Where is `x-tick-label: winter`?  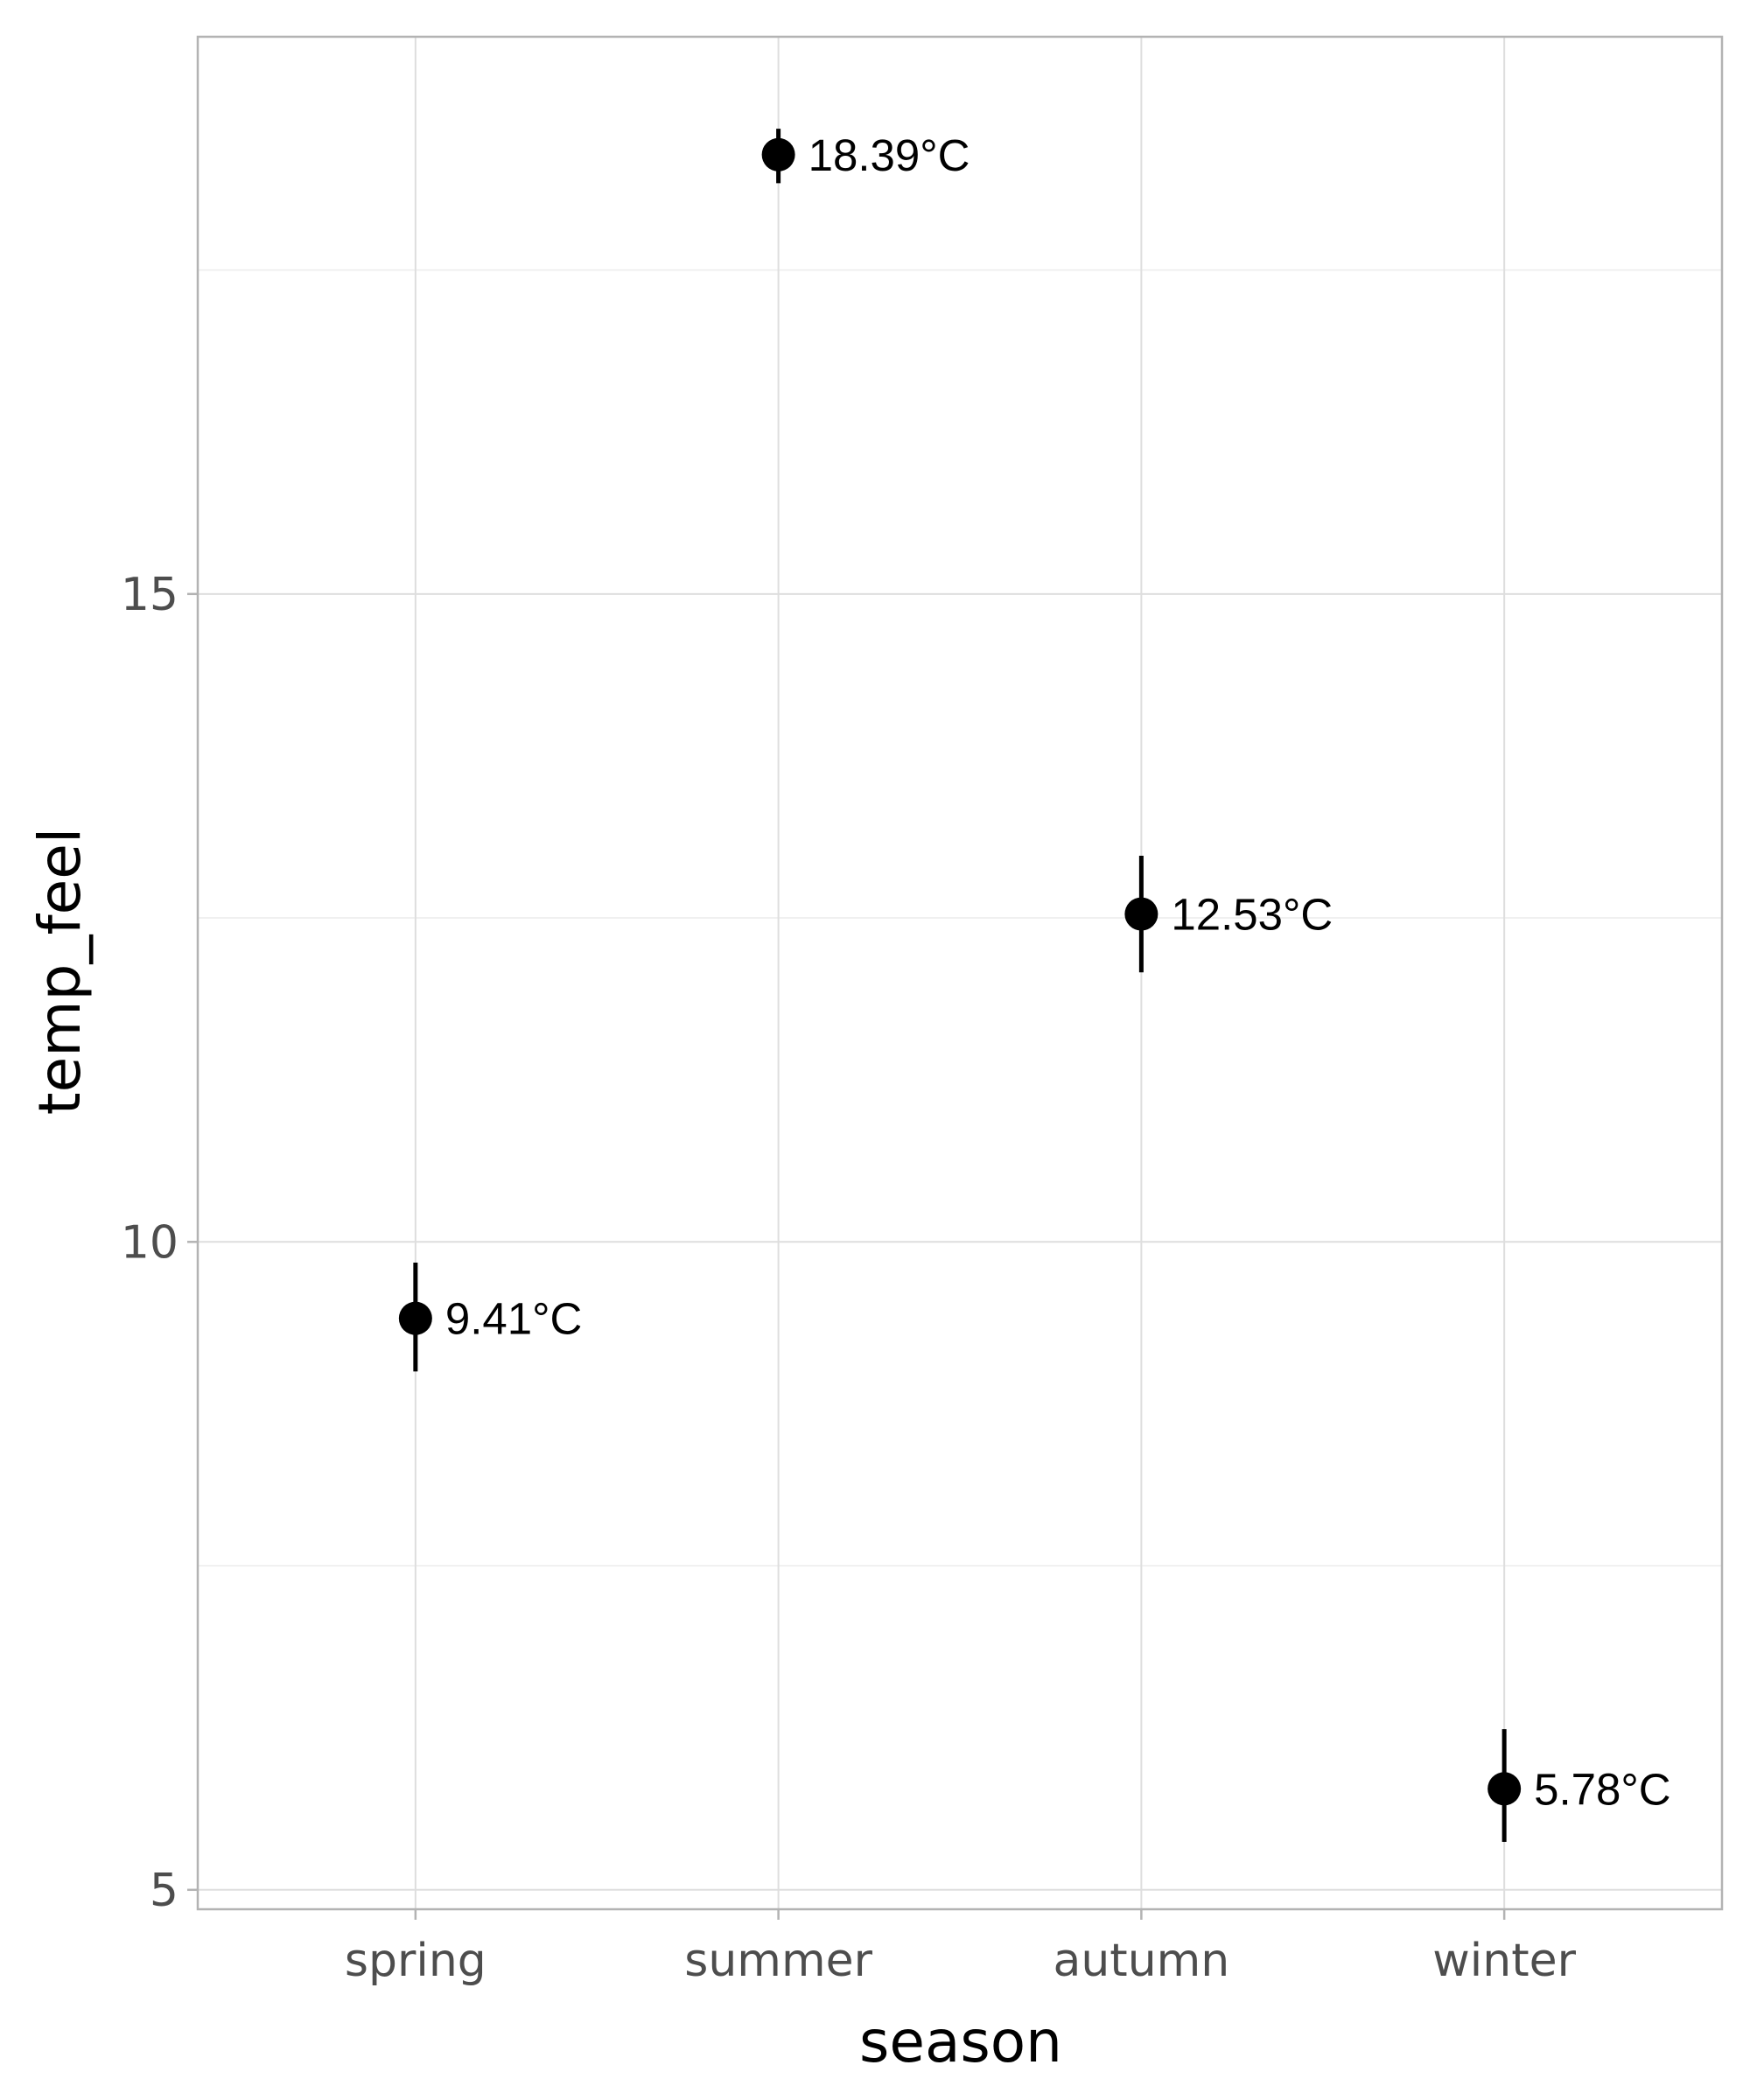 x-tick-label: winter is located at coordinates (1504, 1961).